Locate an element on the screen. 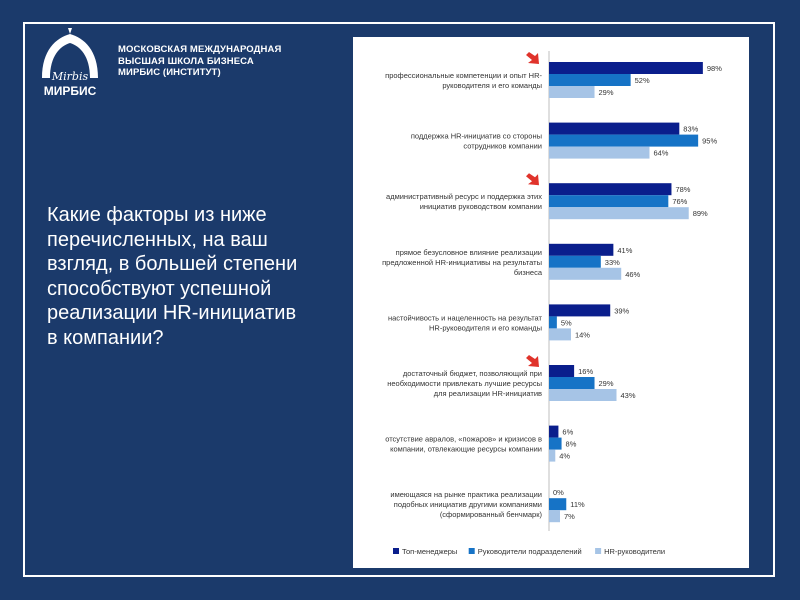 The width and height of the screenshot is (800, 600). question-line: перечисленных, на ваш is located at coordinates (157, 239).